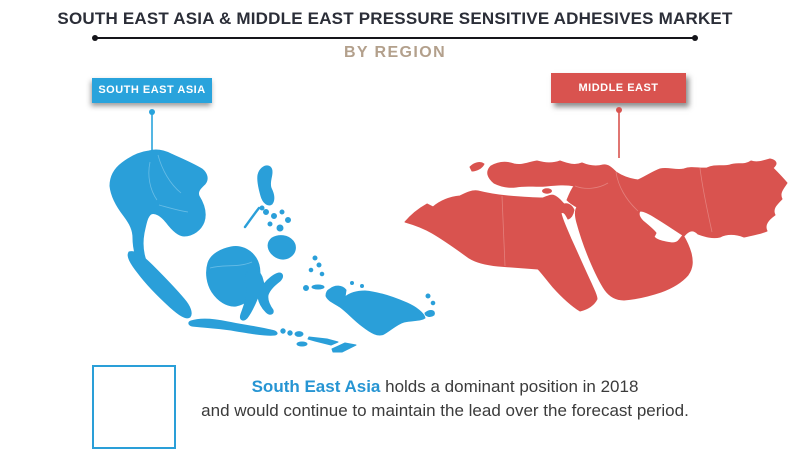  What do you see at coordinates (266, 185) in the screenshot?
I see `luzon-shape` at bounding box center [266, 185].